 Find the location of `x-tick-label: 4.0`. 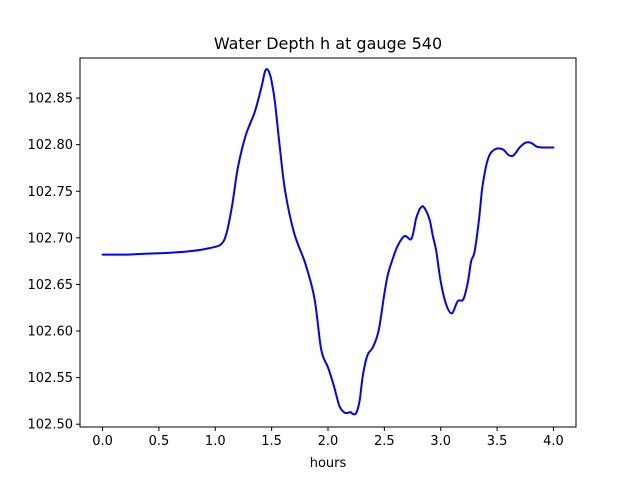

x-tick-label: 4.0 is located at coordinates (553, 441).